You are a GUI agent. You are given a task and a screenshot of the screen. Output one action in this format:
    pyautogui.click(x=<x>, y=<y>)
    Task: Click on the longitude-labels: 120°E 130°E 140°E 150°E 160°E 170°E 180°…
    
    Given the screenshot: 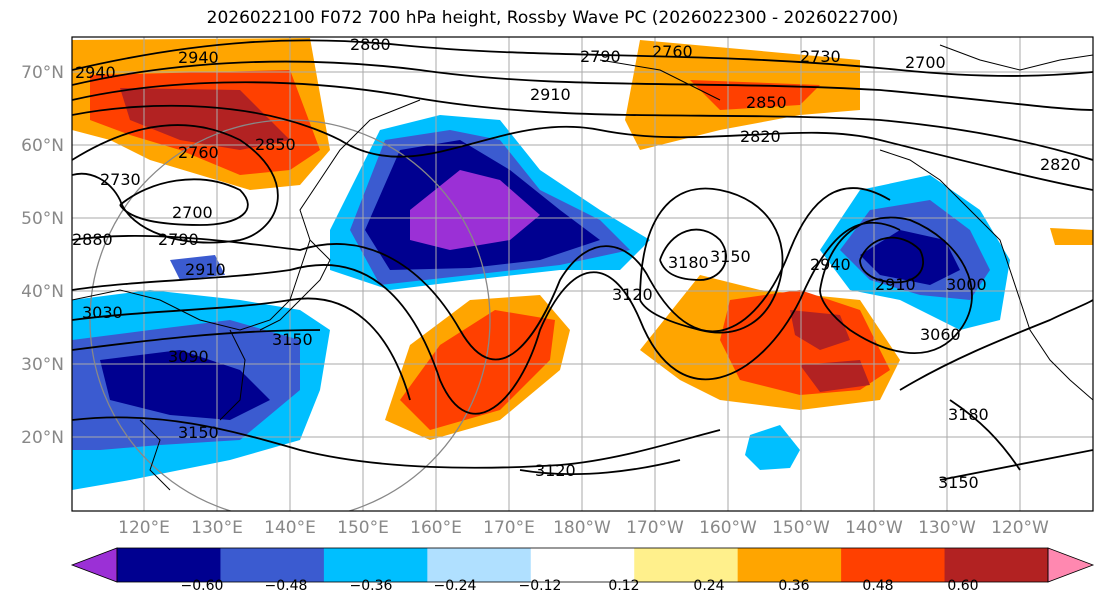 What is the action you would take?
    pyautogui.click(x=583, y=528)
    